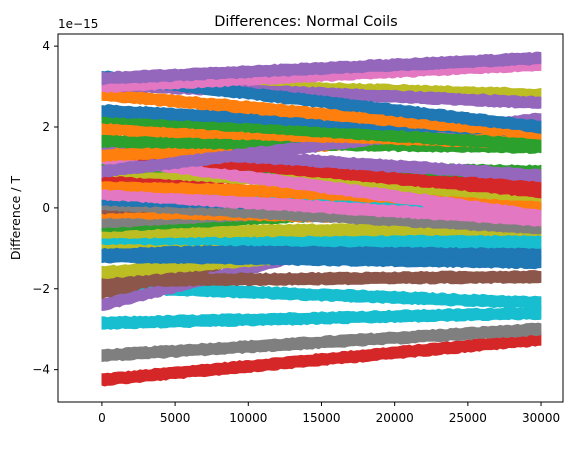  Describe the element at coordinates (102, 418) in the screenshot. I see `x-tick-label: 0` at that location.